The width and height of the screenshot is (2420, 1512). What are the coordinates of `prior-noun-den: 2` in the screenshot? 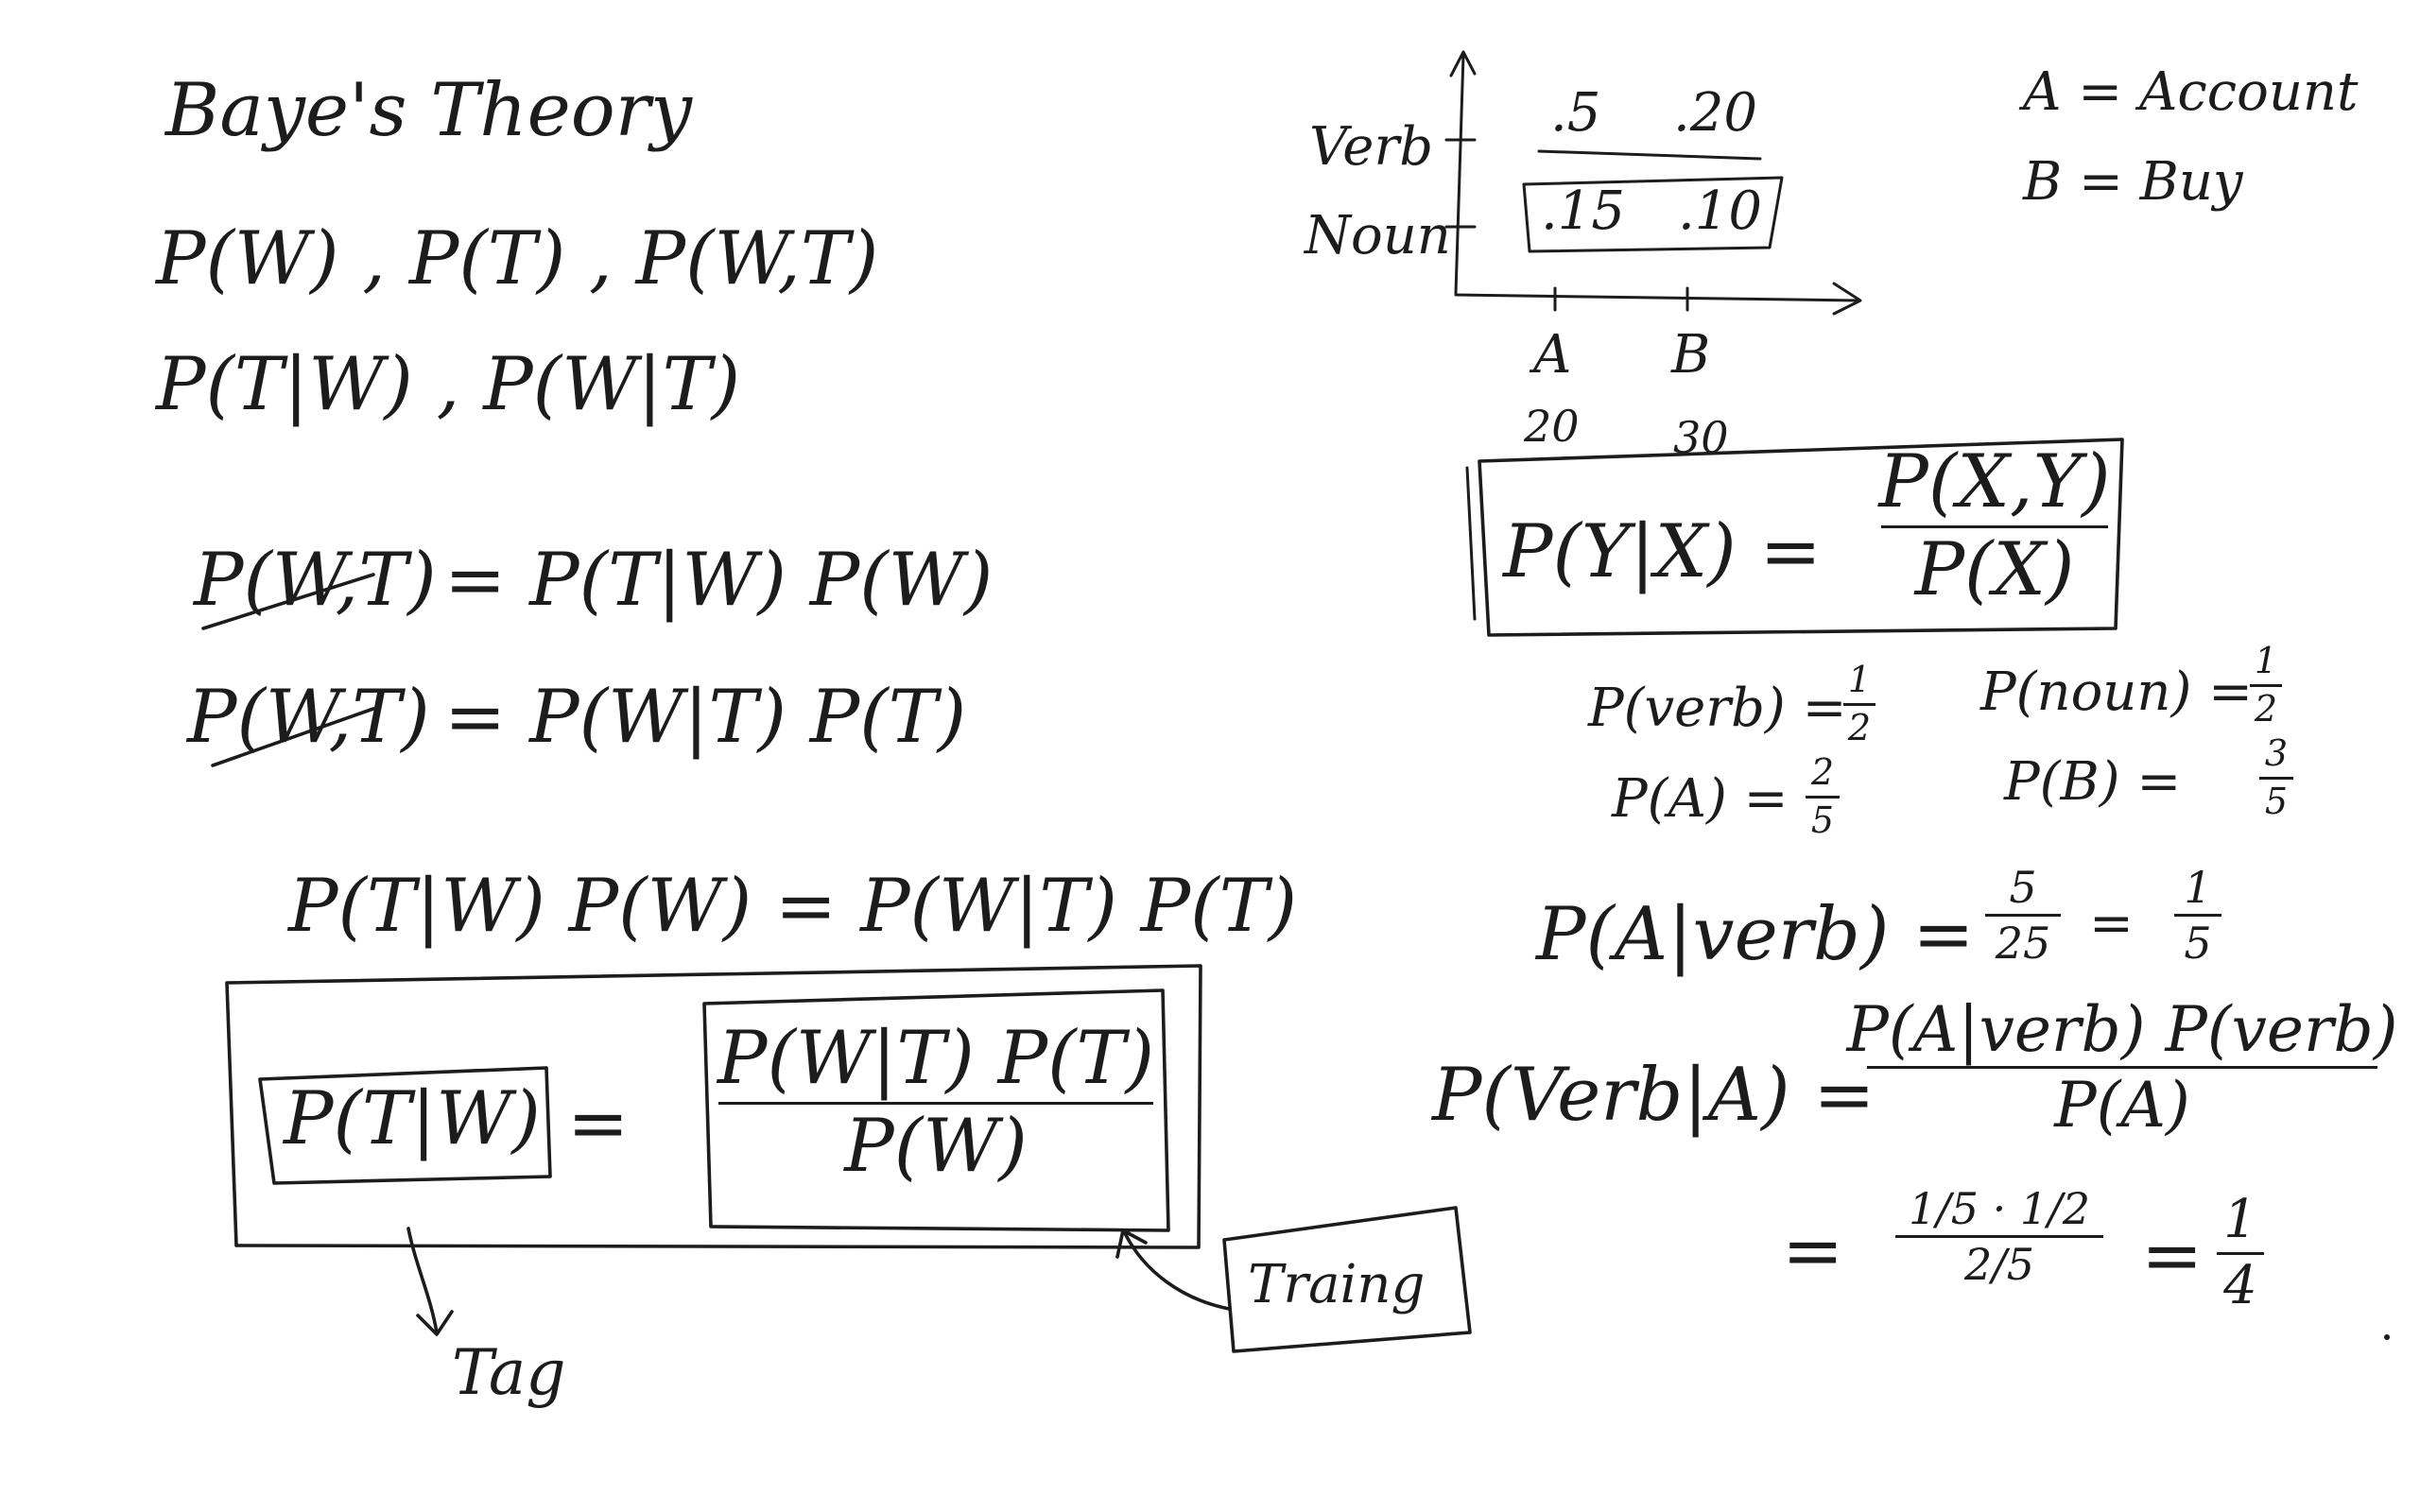 It's located at (2266, 708).